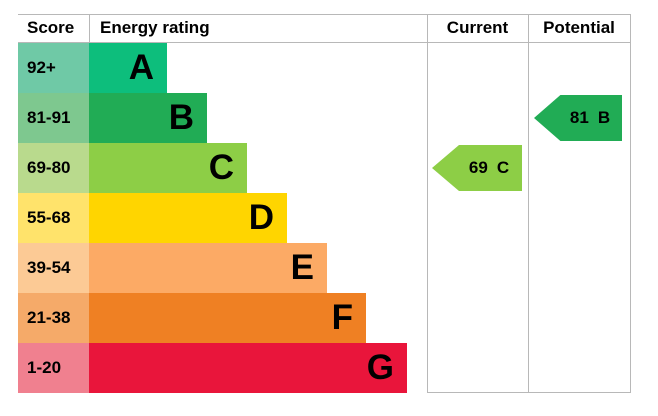  What do you see at coordinates (478, 167) in the screenshot?
I see `current-score-value: 69` at bounding box center [478, 167].